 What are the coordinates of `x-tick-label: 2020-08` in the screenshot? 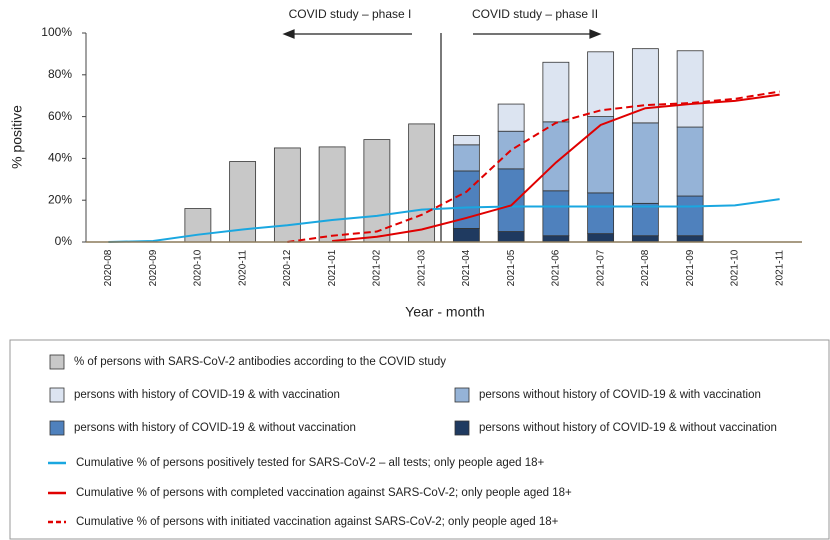 It's located at (108, 267).